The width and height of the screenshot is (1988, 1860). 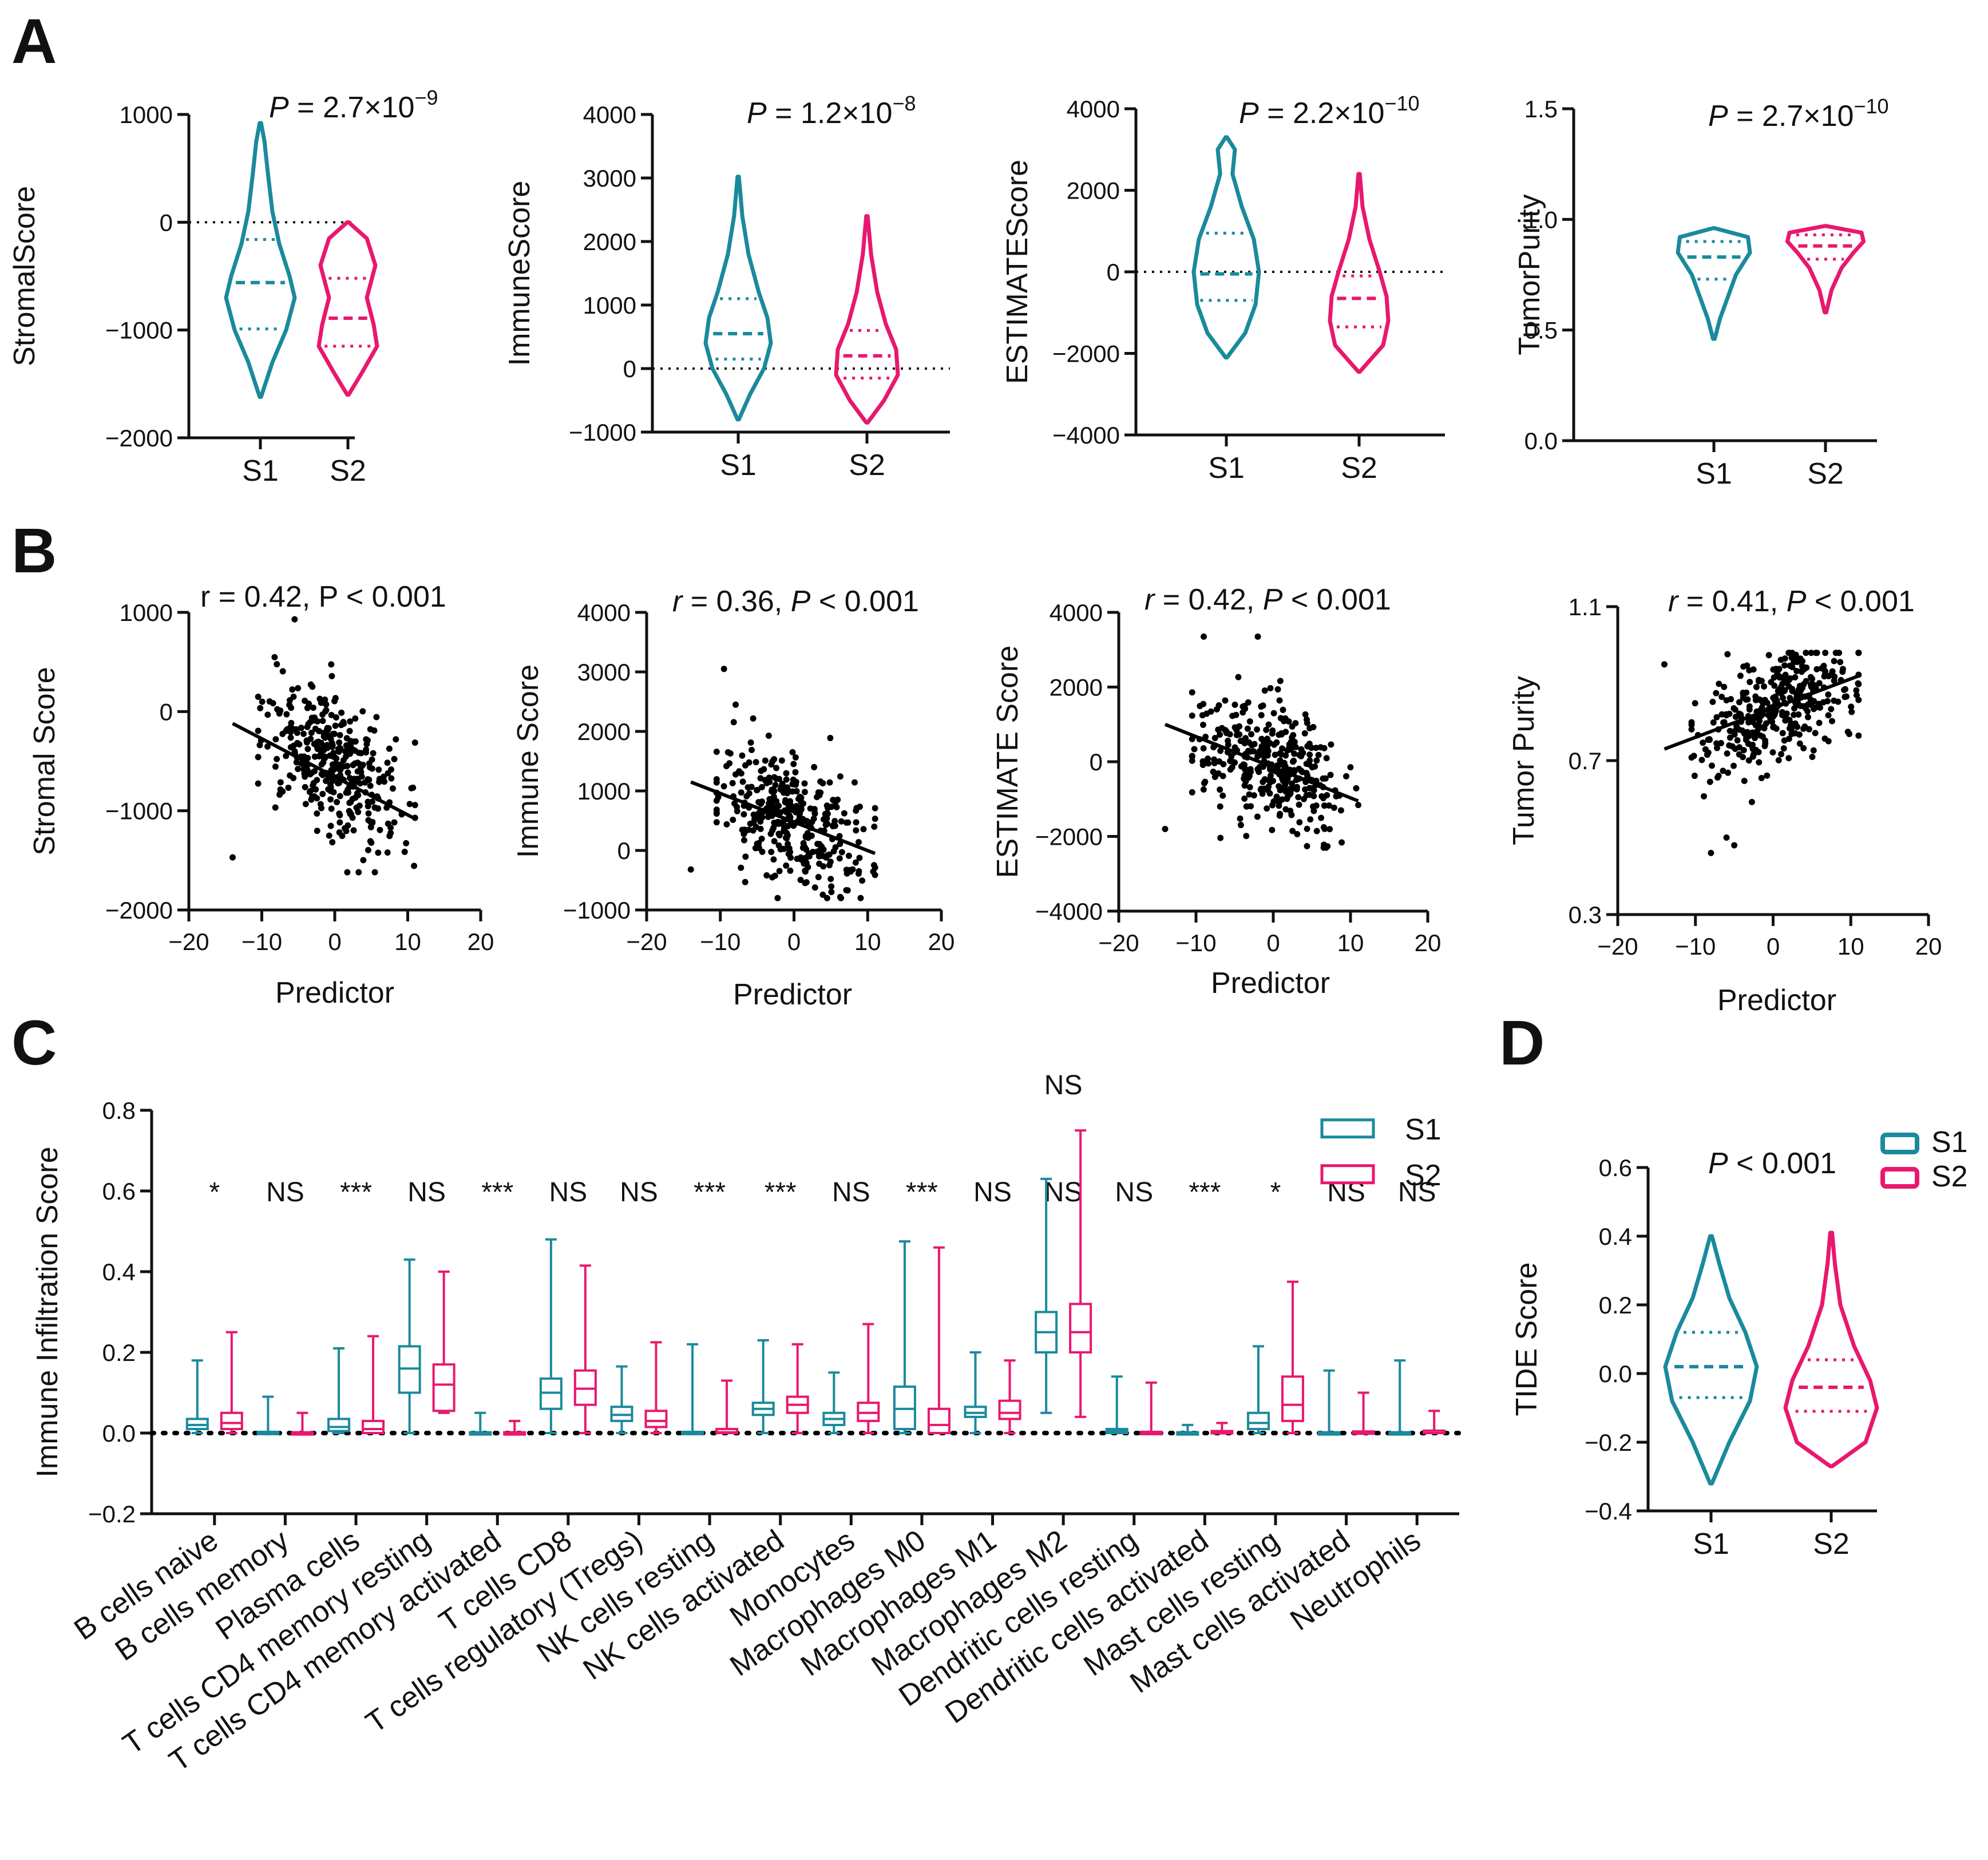 I want to click on B1-x-tick-label: 20, so click(x=481, y=941).